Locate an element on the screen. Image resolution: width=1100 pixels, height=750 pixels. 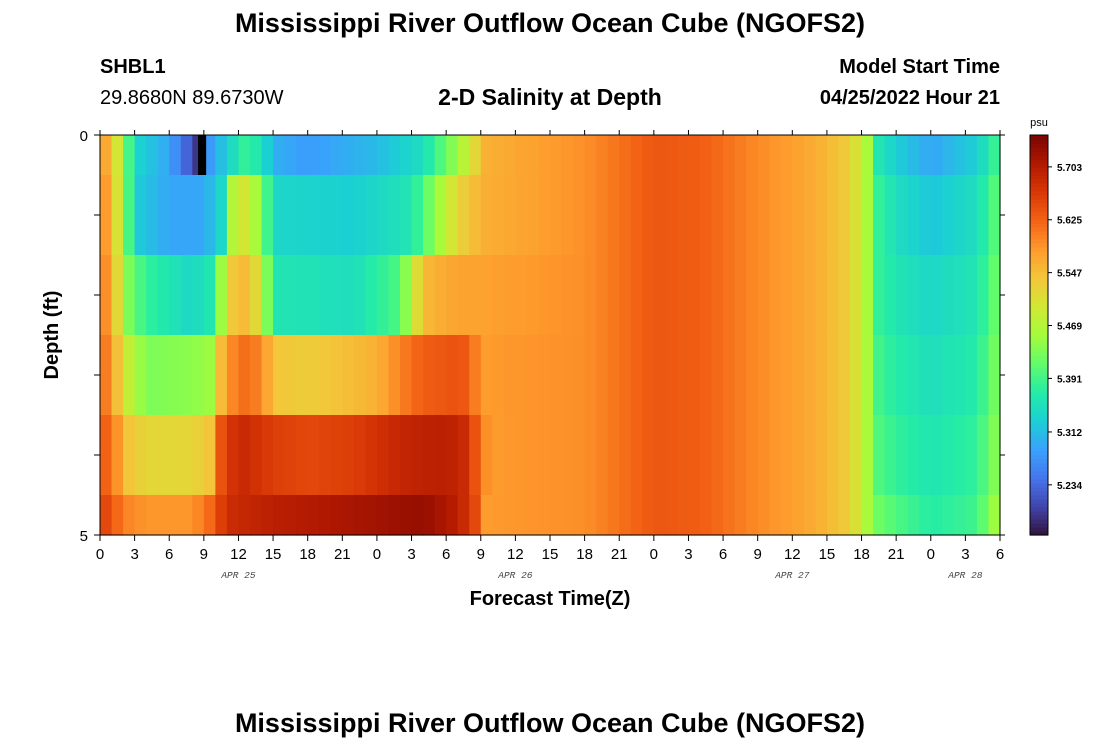
date-label: APR 27 is located at coordinates (792, 575).